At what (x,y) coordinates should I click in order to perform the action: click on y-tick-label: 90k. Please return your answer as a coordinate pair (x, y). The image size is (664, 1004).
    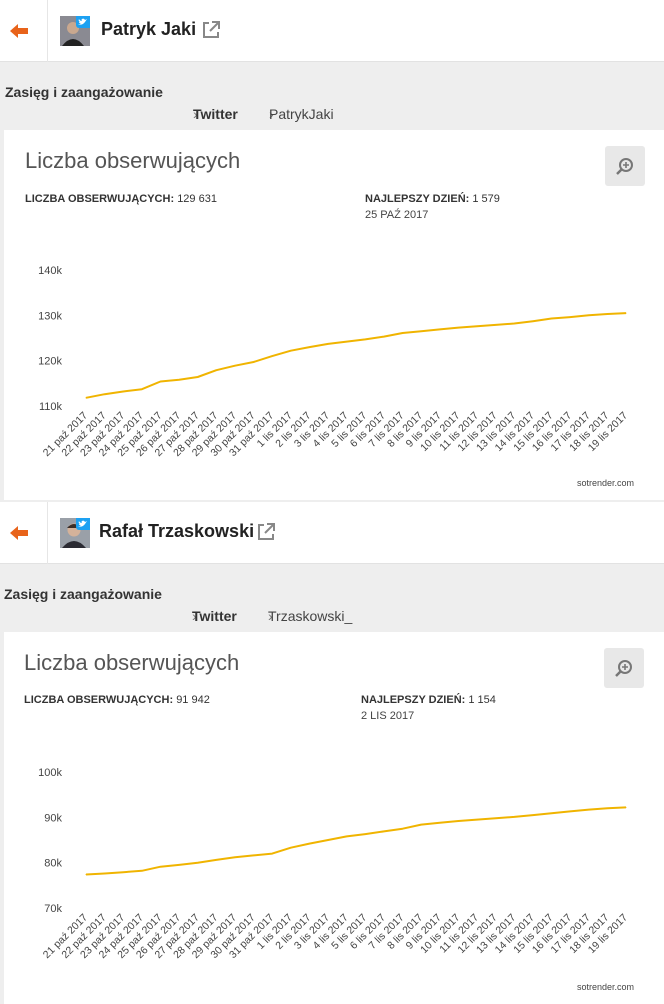
    Looking at the image, I should click on (53, 818).